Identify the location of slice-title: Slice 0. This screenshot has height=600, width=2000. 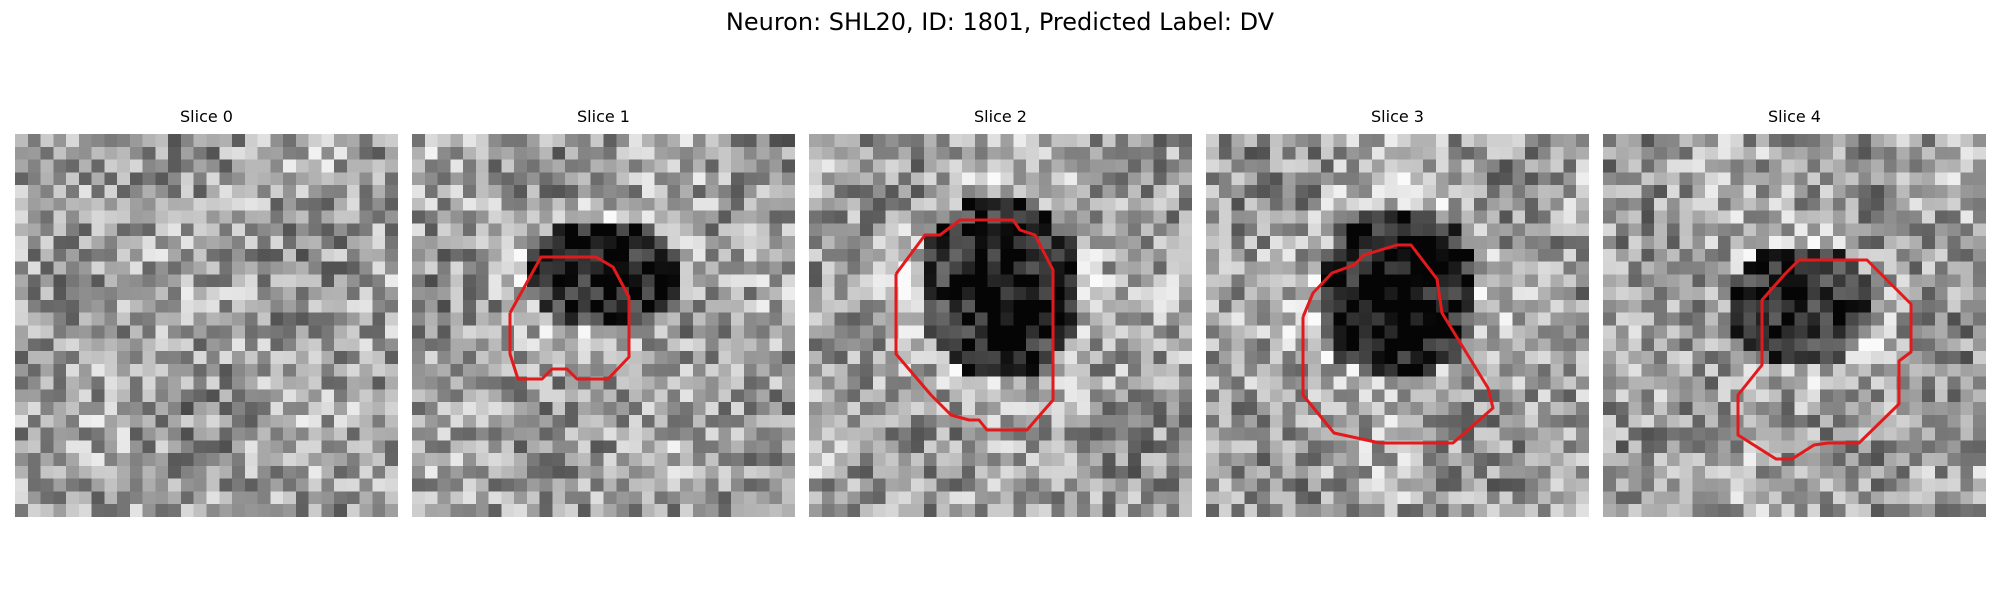
(206, 116).